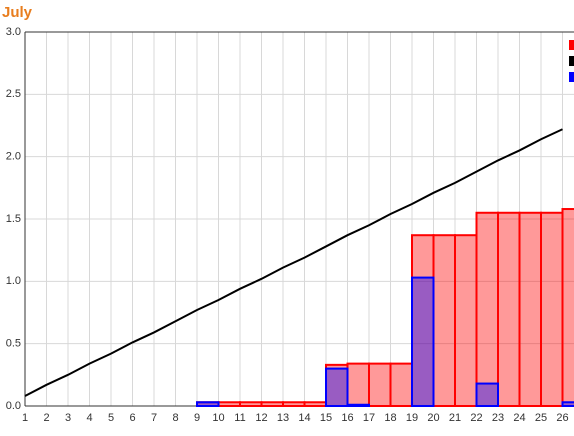 The width and height of the screenshot is (574, 436). I want to click on x-tick-label: 5, so click(111, 418).